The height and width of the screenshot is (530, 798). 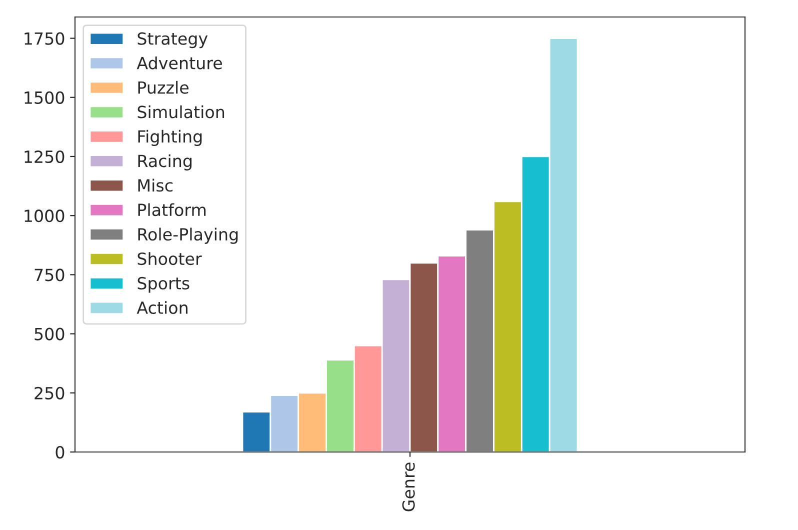 What do you see at coordinates (44, 216) in the screenshot?
I see `y-tick-label: 1000` at bounding box center [44, 216].